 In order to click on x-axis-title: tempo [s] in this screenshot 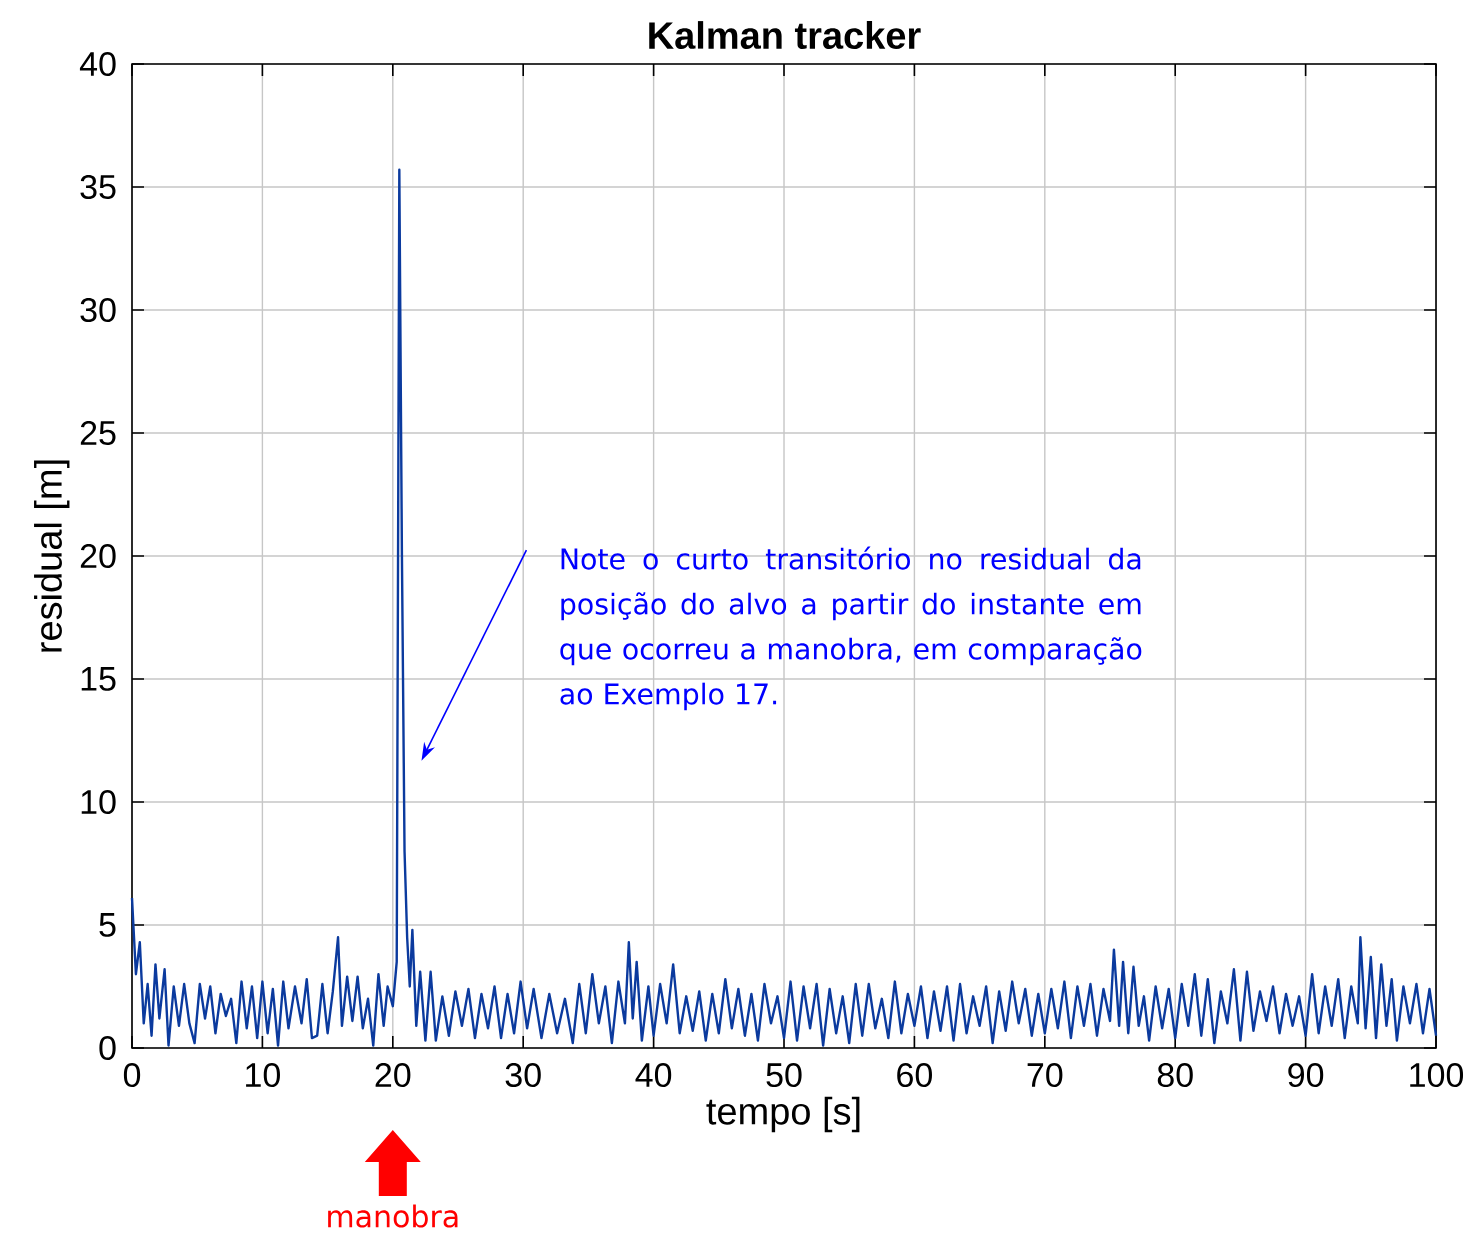, I will do `click(783, 1114)`.